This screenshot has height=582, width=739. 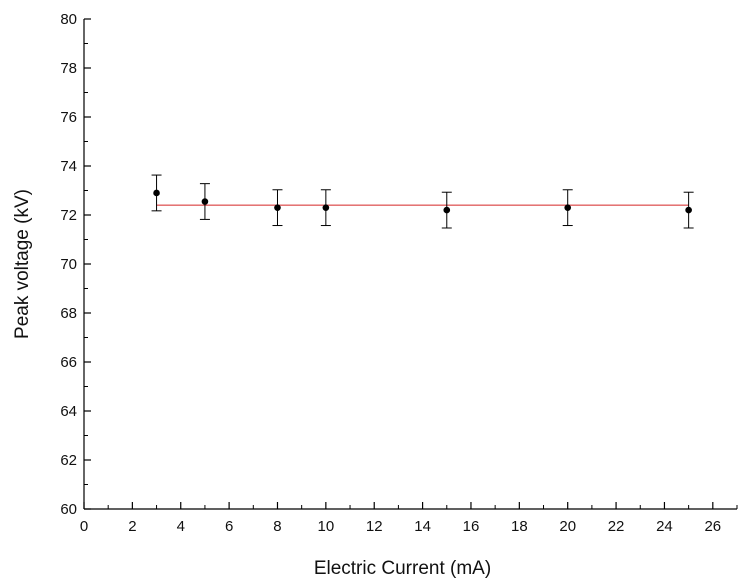 What do you see at coordinates (712, 526) in the screenshot?
I see `x-tick-label: 26` at bounding box center [712, 526].